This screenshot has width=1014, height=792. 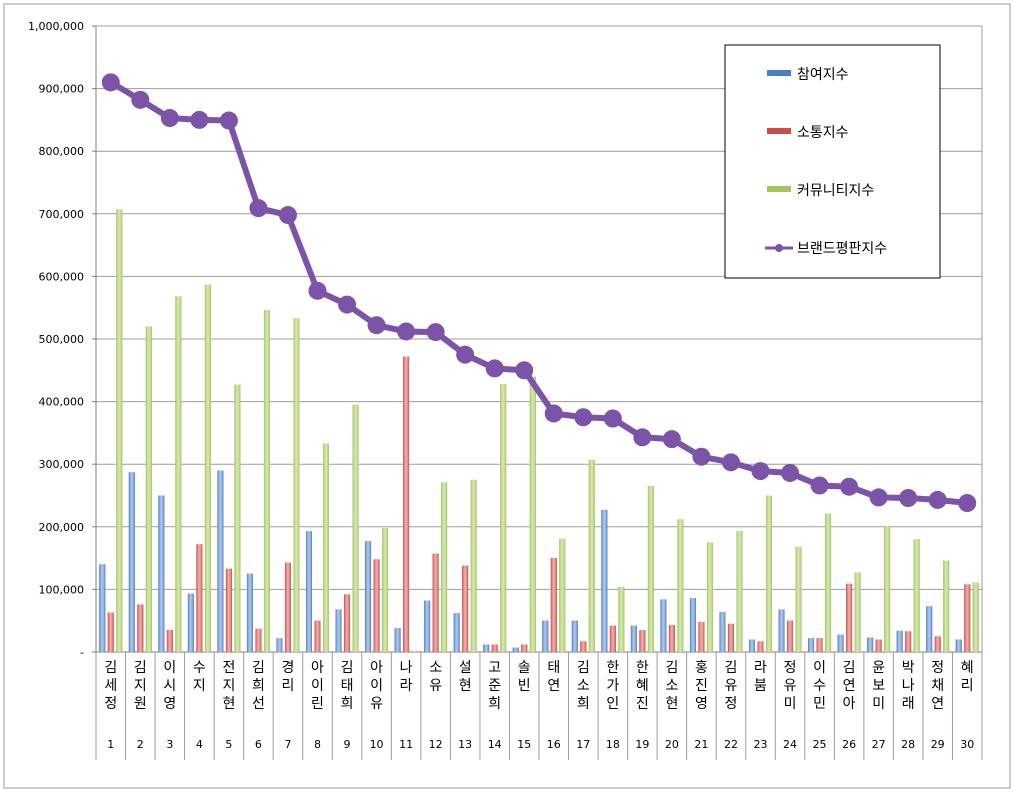 I want to click on y-tick-label: 100,000, so click(x=62, y=589).